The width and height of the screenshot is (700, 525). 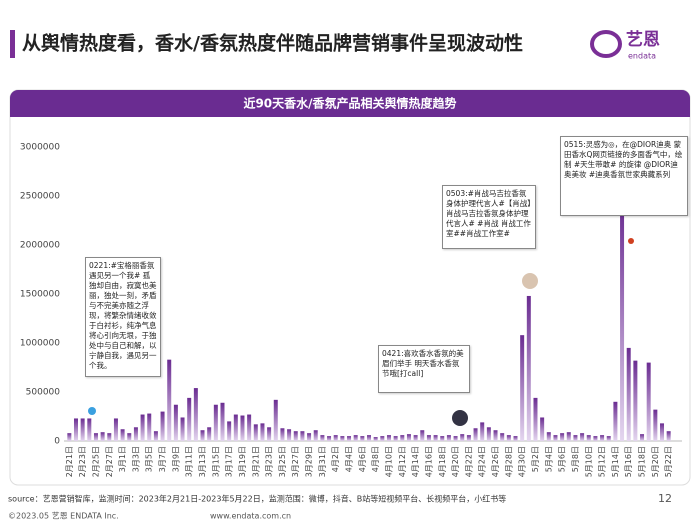 I want to click on x-tick-label: 4月10日, so click(x=388, y=461).